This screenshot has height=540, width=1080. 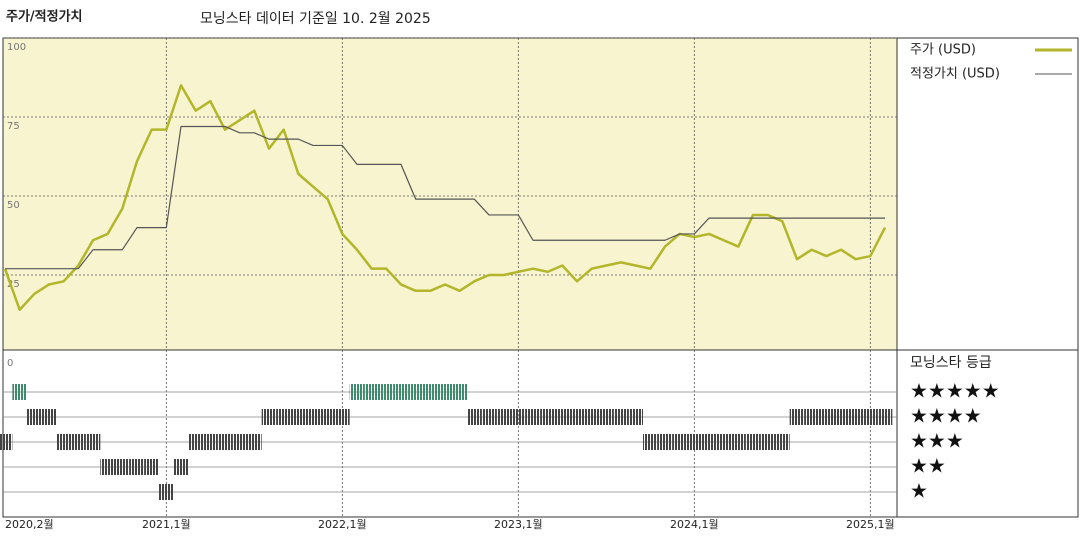 What do you see at coordinates (16, 47) in the screenshot?
I see `y-tick-label: 100` at bounding box center [16, 47].